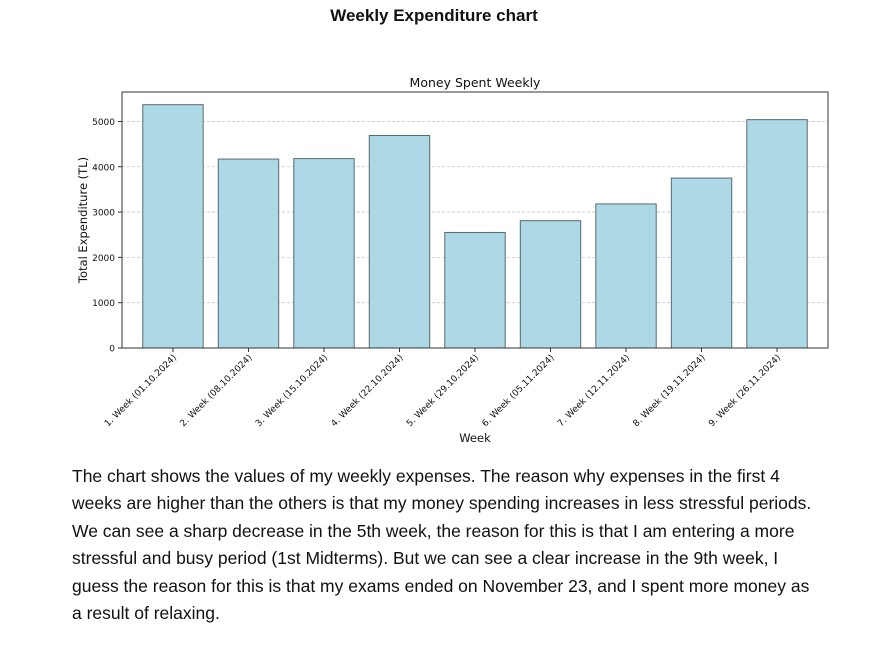  I want to click on y-tick-label: 0, so click(112, 350).